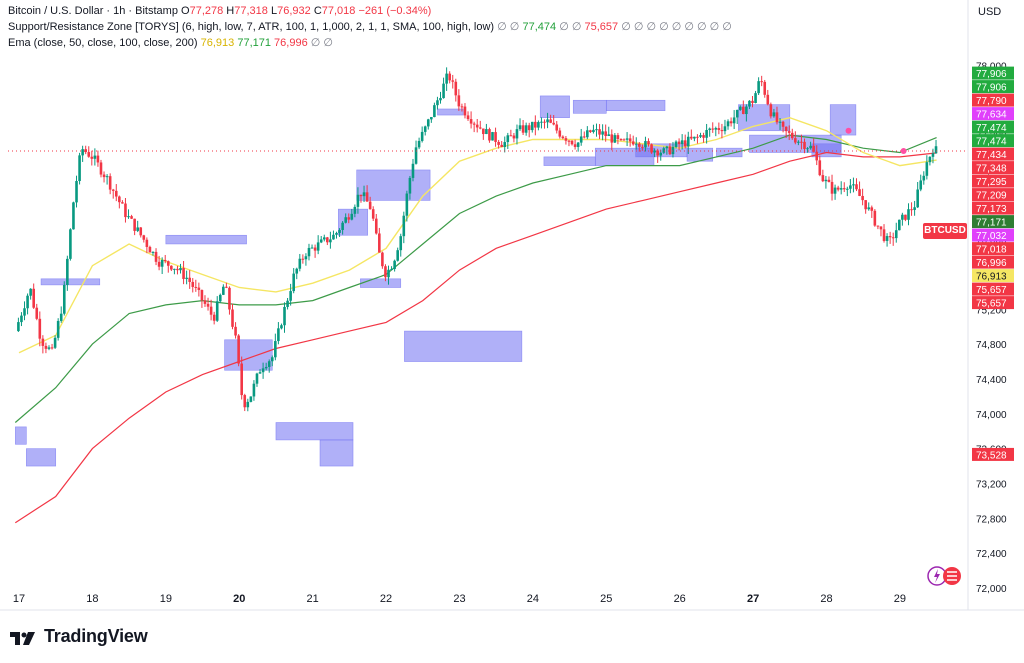 Image resolution: width=1024 pixels, height=663 pixels. I want to click on price-axis-label-text: 75,657, so click(991, 290).